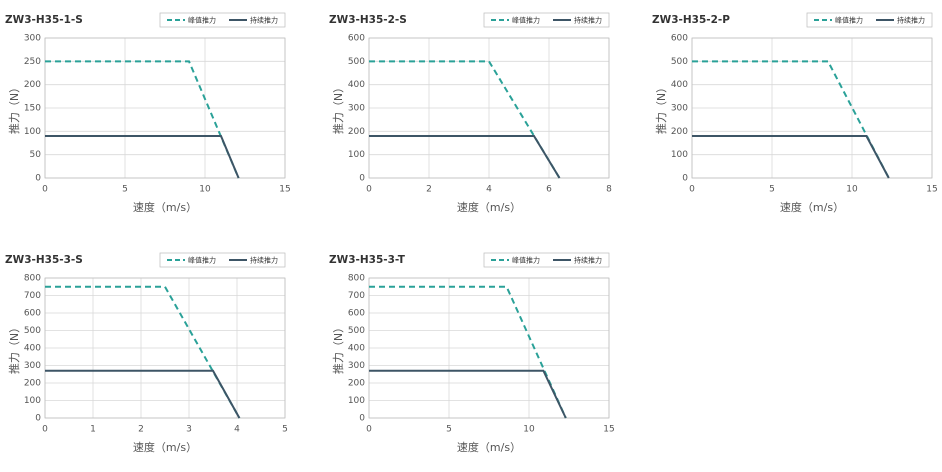  I want to click on x-tick-label: 8, so click(609, 190).